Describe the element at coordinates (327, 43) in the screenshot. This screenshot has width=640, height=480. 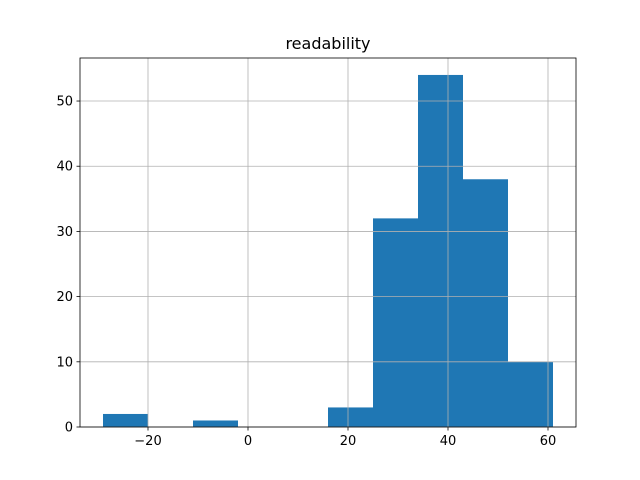
I see `chart-title: readability` at that location.